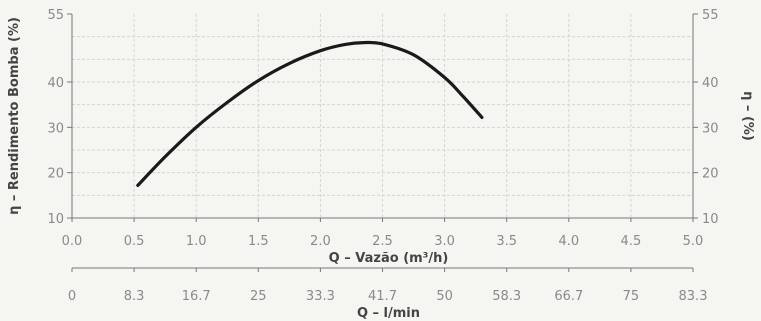 The image size is (761, 321). What do you see at coordinates (55, 83) in the screenshot?
I see `y-tick-label-left: 40` at bounding box center [55, 83].